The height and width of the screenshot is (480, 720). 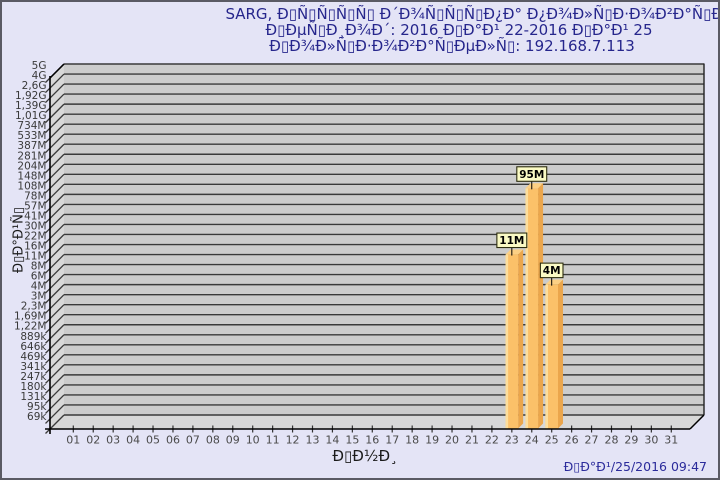 What do you see at coordinates (293, 440) in the screenshot?
I see `x-tick-label: 12` at bounding box center [293, 440].